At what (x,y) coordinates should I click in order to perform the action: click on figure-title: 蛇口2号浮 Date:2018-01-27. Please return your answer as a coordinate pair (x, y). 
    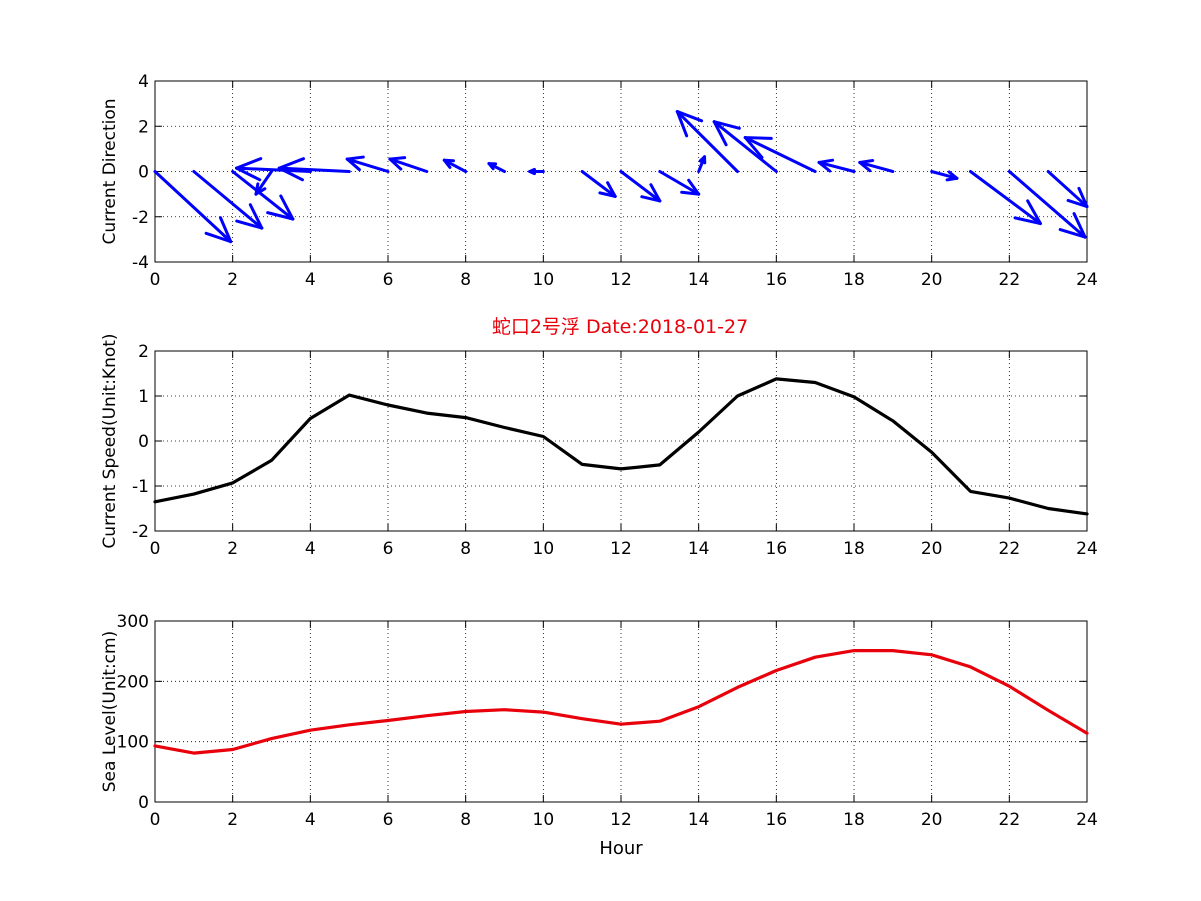
    Looking at the image, I should click on (620, 327).